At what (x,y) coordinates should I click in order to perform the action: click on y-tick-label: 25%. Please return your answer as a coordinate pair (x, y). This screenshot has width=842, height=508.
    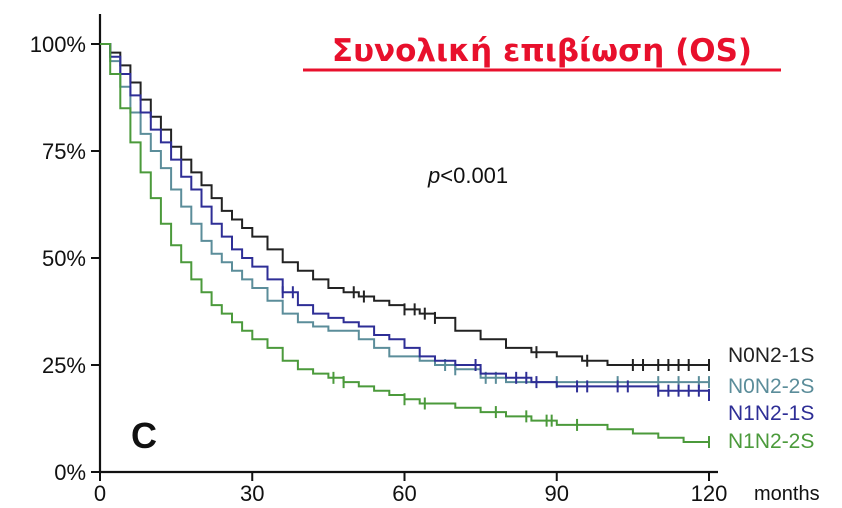
    Looking at the image, I should click on (64, 365).